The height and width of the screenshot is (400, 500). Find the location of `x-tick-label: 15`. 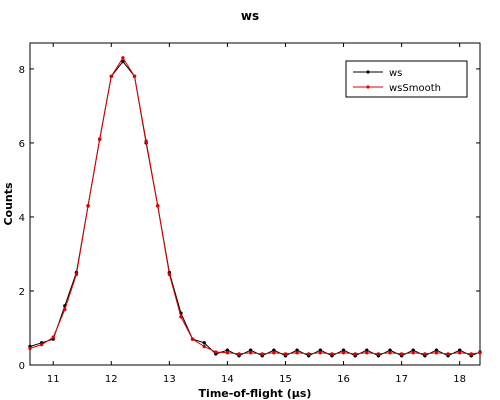

x-tick-label: 15 is located at coordinates (285, 379).